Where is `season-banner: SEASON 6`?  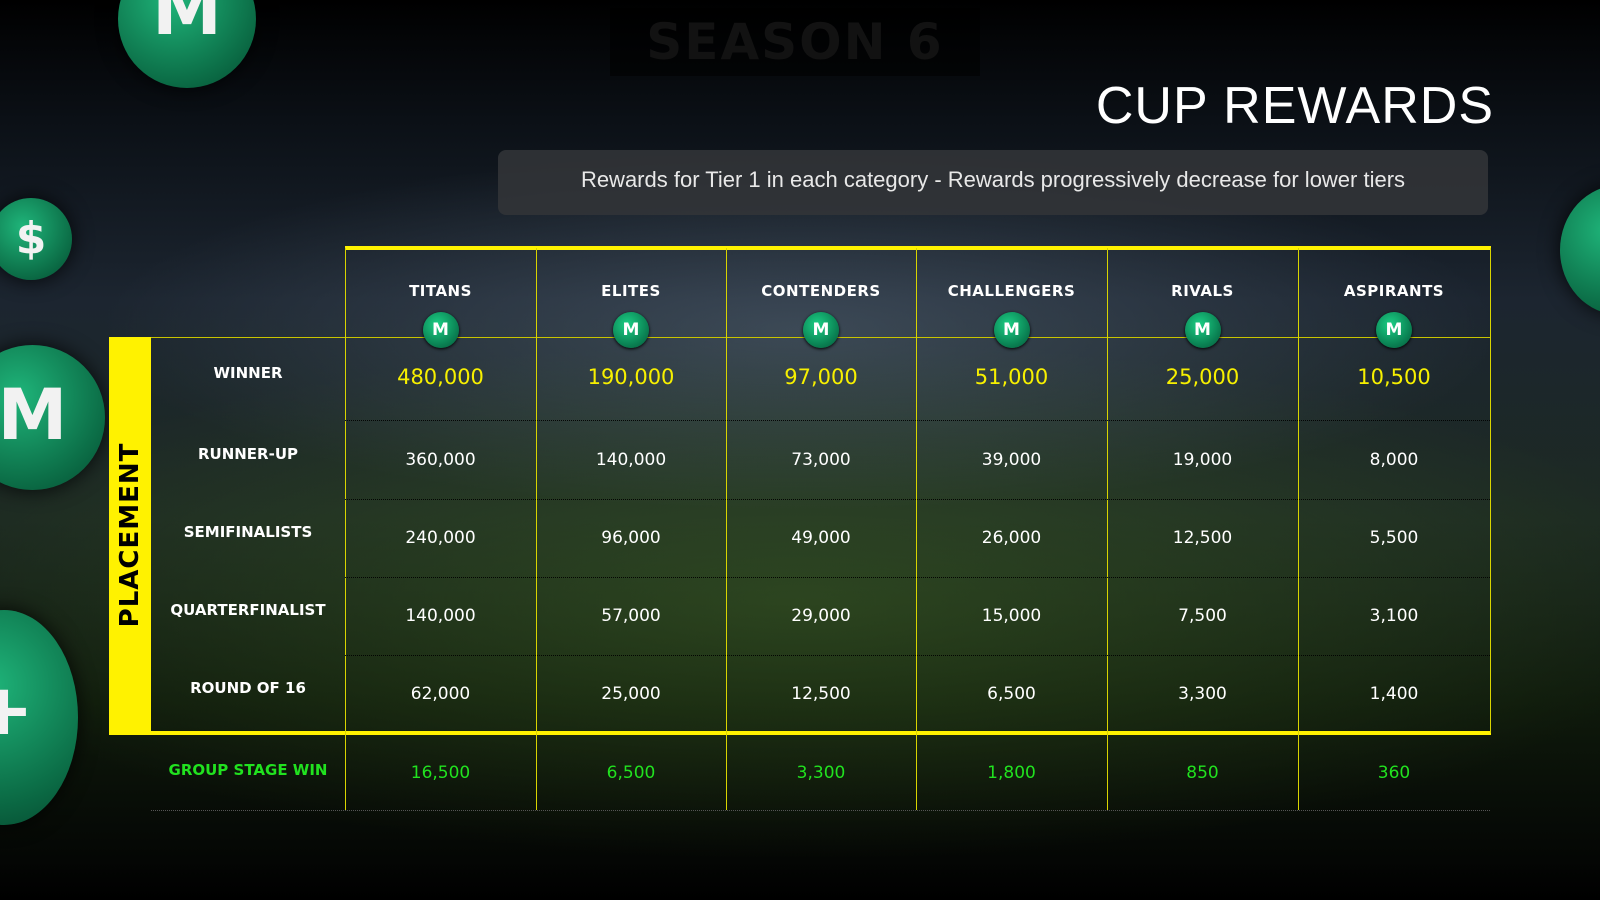
season-banner: SEASON 6 is located at coordinates (795, 42).